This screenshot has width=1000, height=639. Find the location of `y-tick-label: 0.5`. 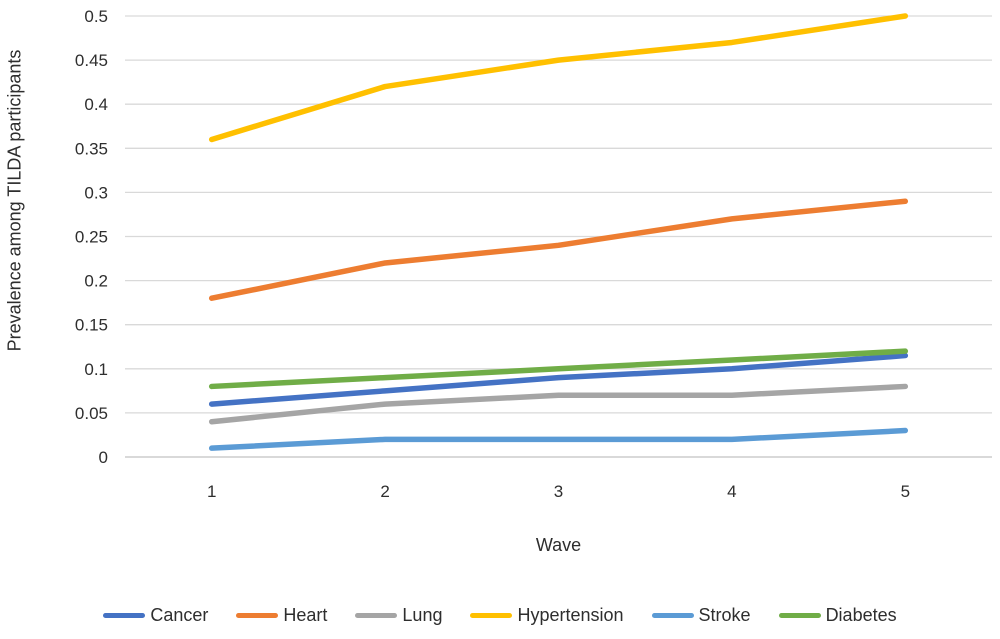

y-tick-label: 0.5 is located at coordinates (96, 16).